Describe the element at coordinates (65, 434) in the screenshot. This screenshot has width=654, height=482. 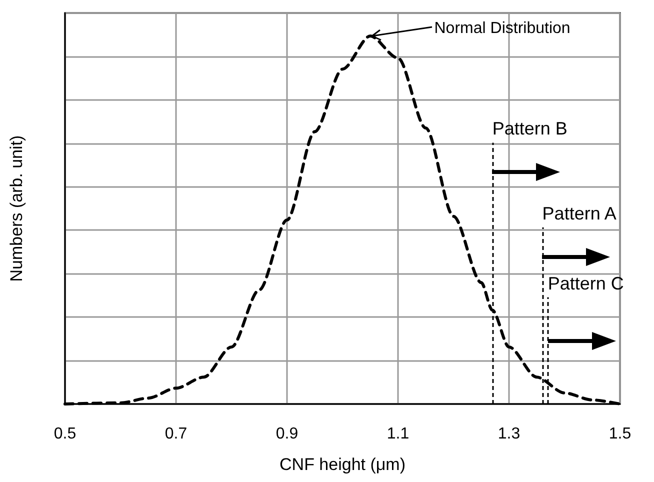
I see `x-tick-label: 0.5` at that location.